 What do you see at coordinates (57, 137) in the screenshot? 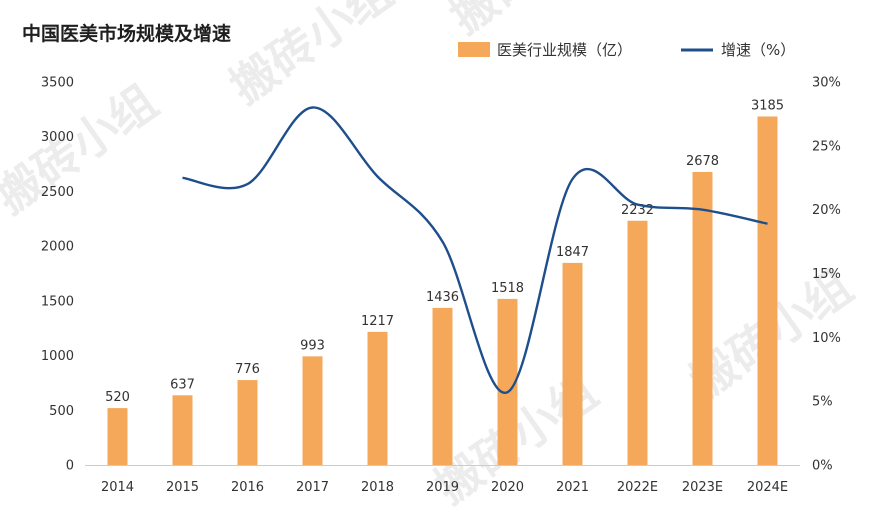
I see `y-left-tick-label: 3000` at bounding box center [57, 137].